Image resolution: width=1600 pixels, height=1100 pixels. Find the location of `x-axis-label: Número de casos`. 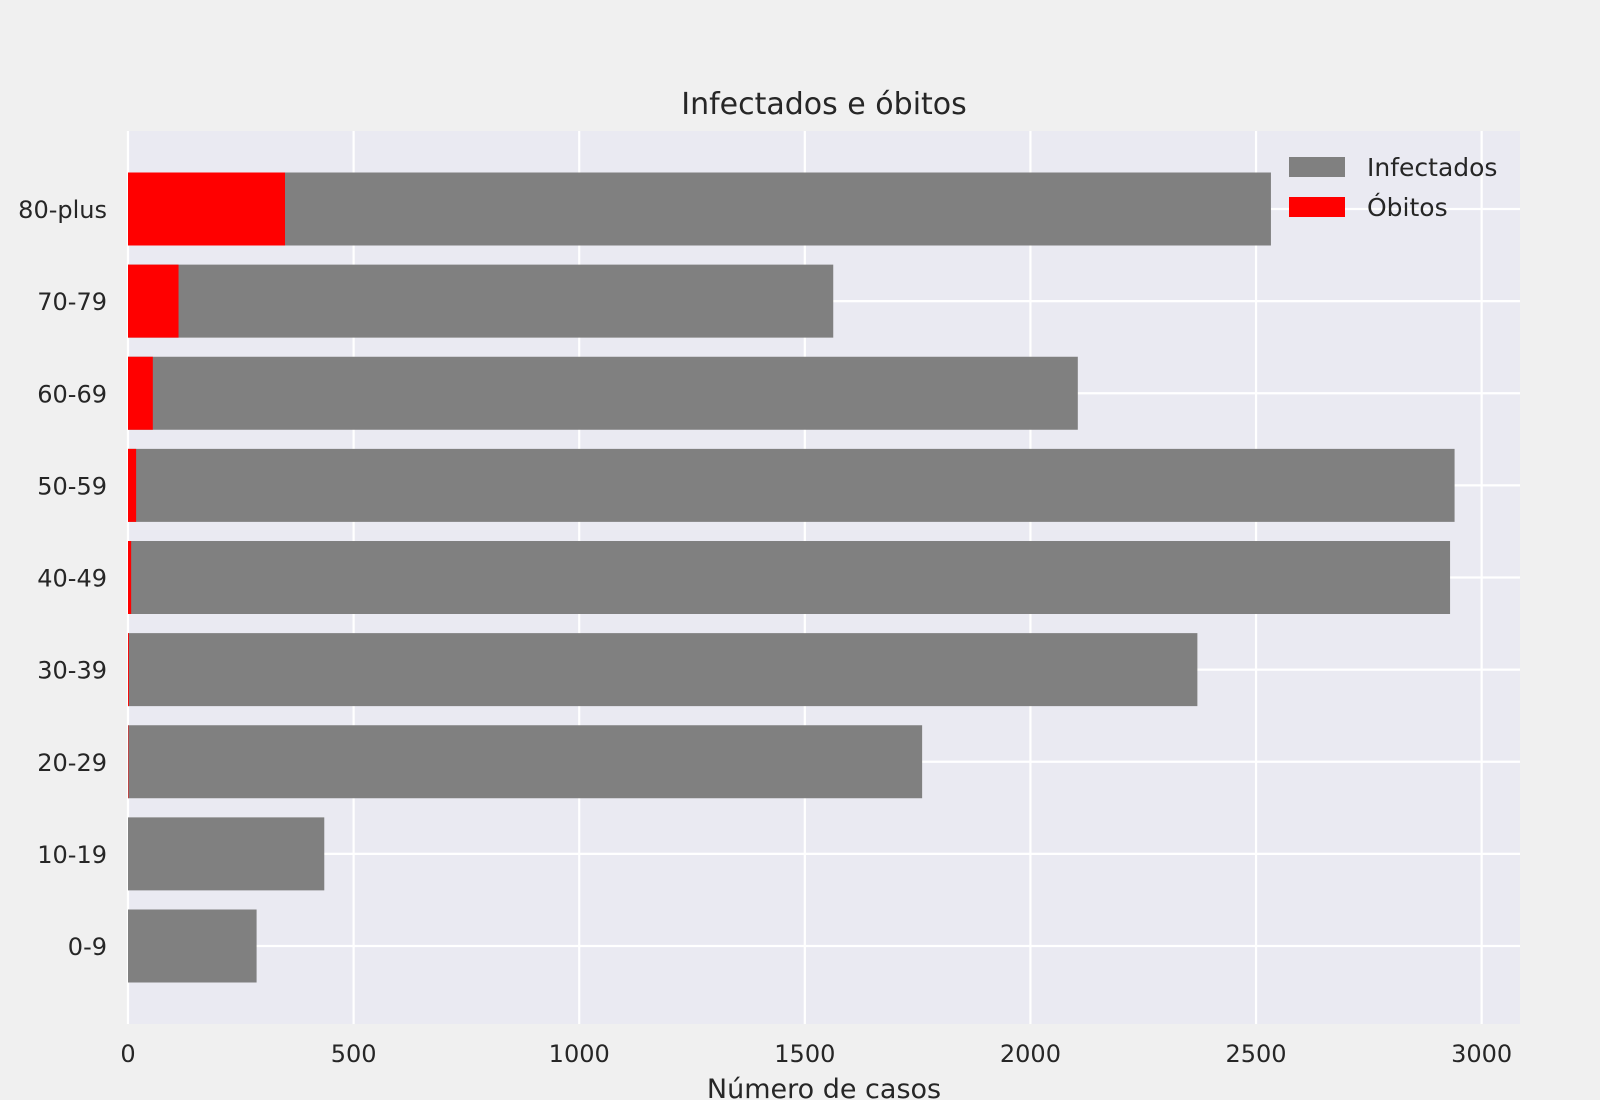

x-axis-label: Número de casos is located at coordinates (824, 1087).